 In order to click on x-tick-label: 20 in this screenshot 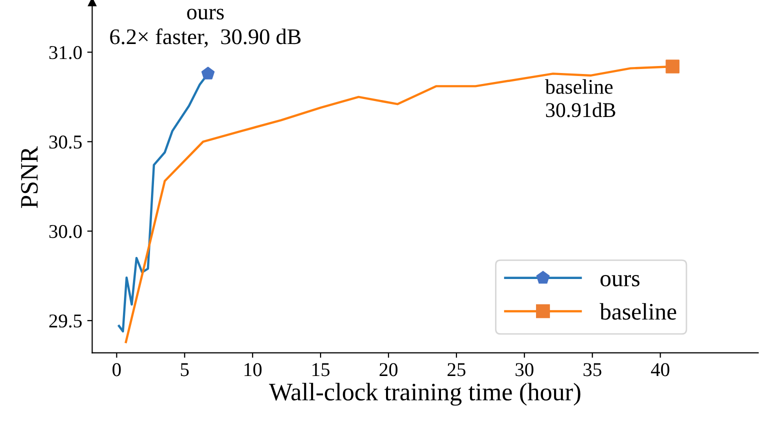, I will do `click(389, 369)`.